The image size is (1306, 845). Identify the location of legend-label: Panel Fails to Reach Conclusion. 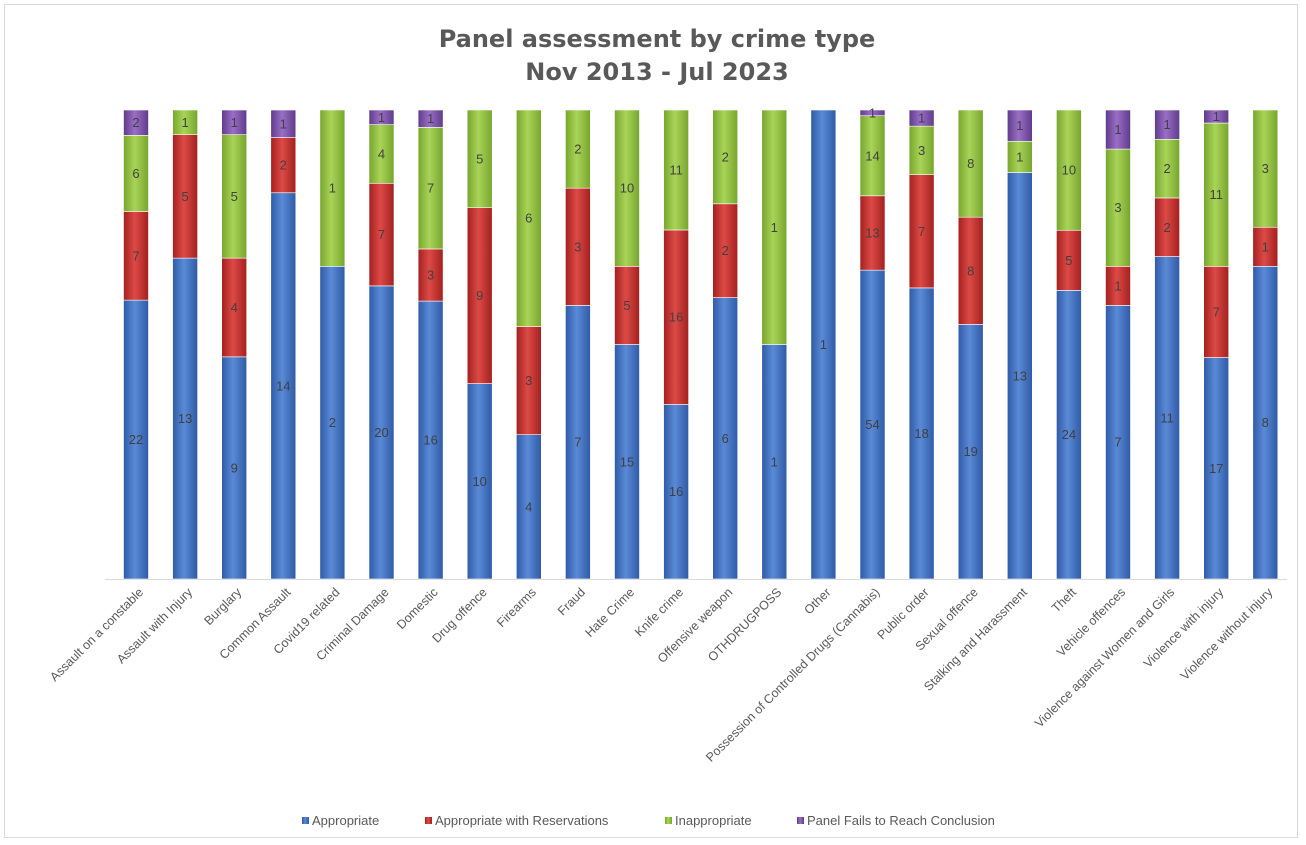
(901, 820).